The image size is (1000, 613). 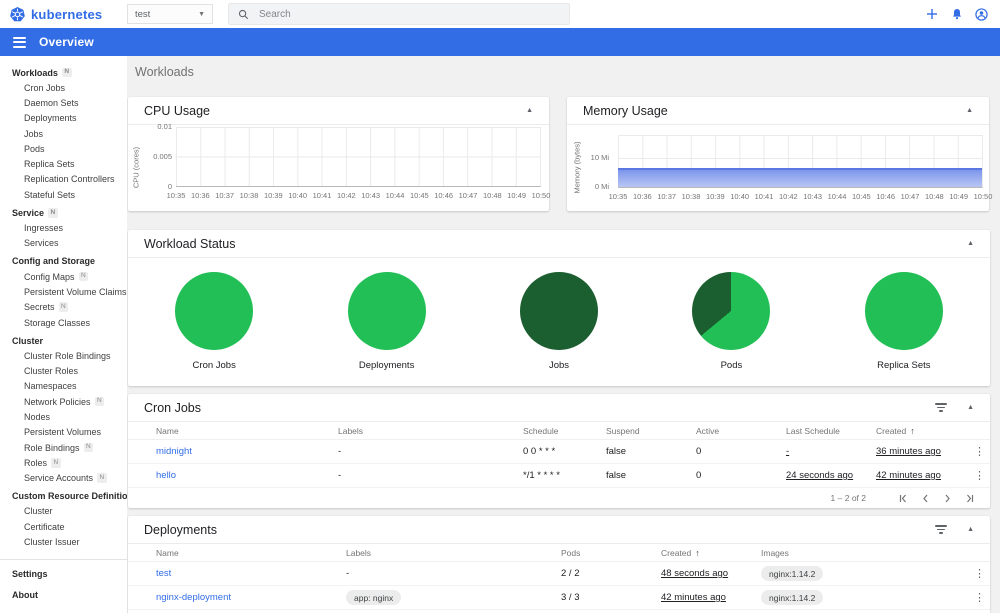 What do you see at coordinates (63, 276) in the screenshot?
I see `sidebar-item-config-maps: Config Maps N` at bounding box center [63, 276].